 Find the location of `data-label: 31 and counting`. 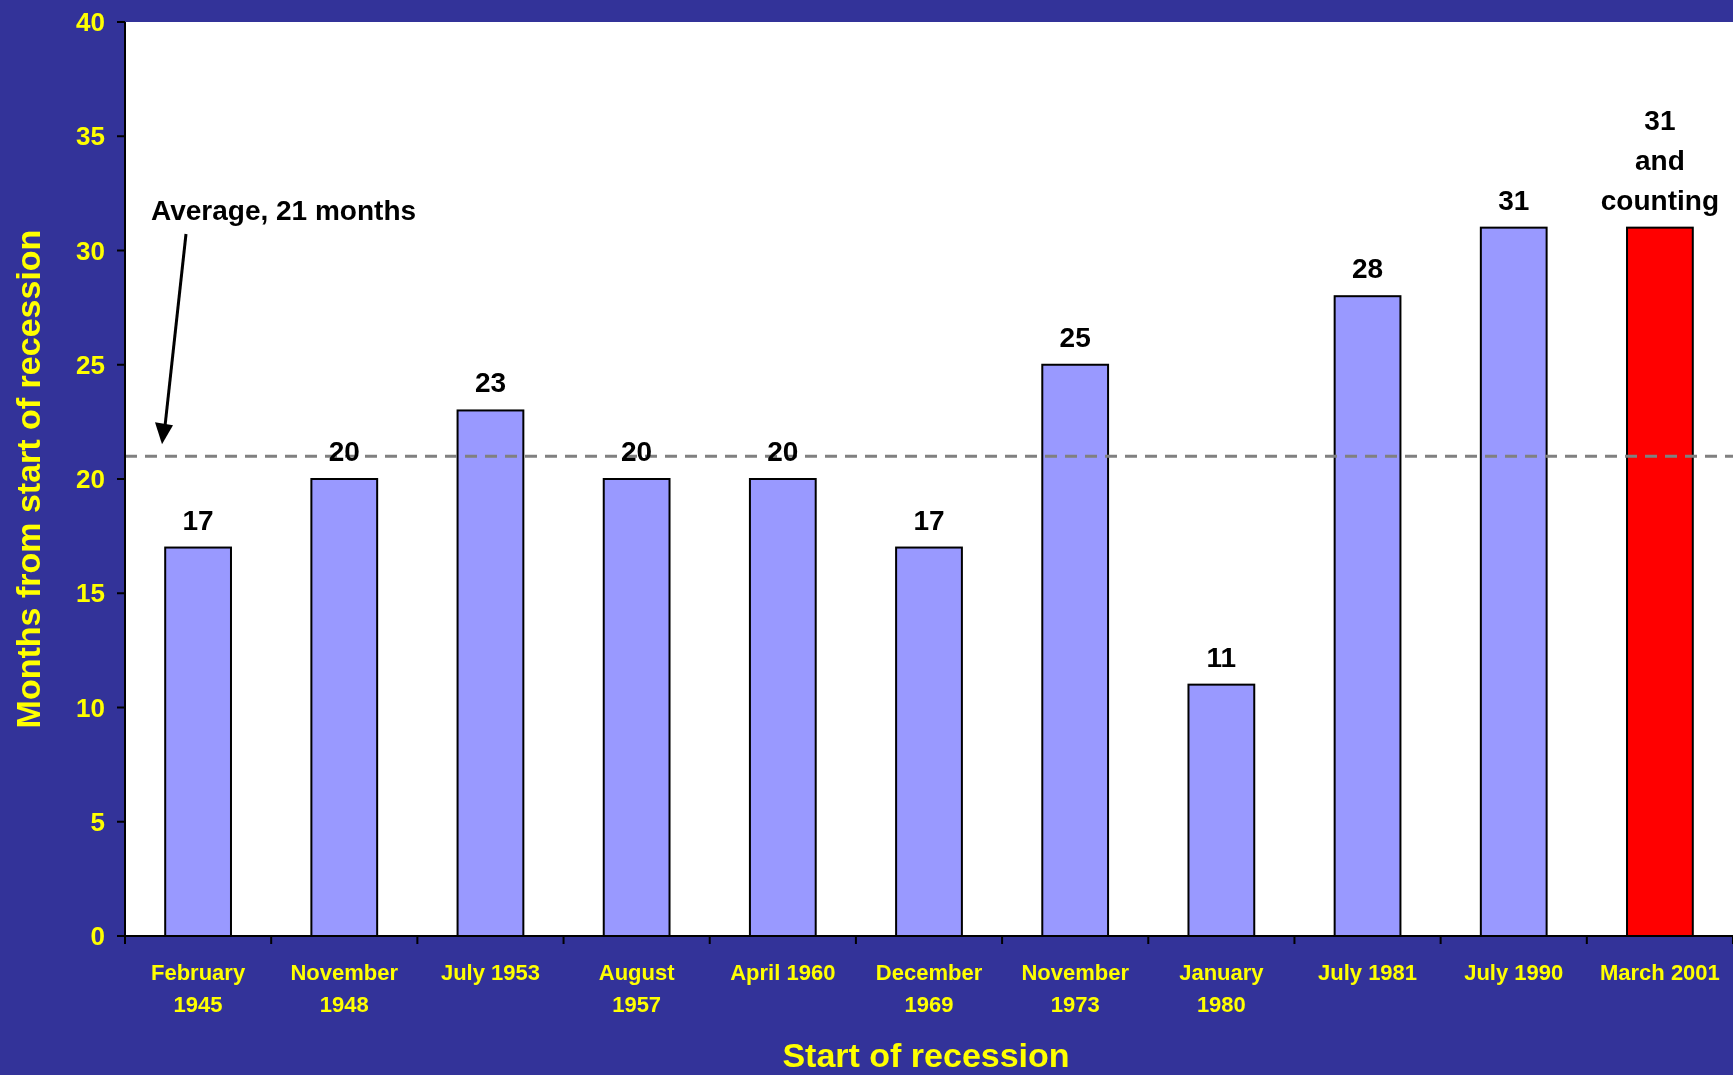

data-label: 31 and counting is located at coordinates (1660, 160).